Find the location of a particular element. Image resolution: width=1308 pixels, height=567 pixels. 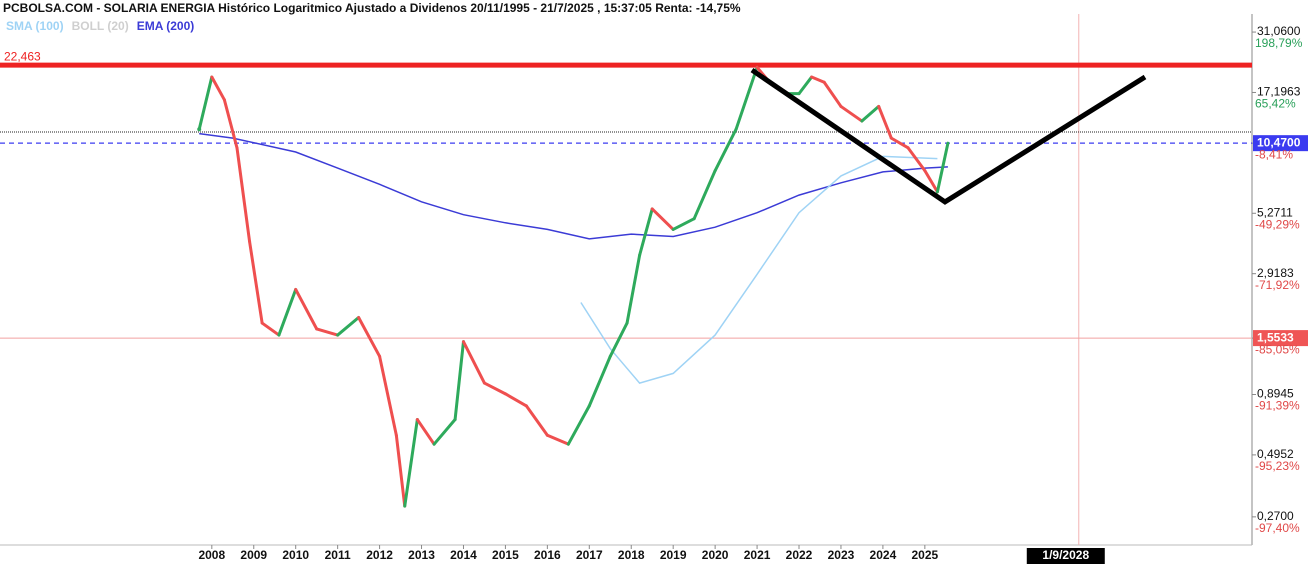

x-tick-label: 2014 is located at coordinates (463, 555).